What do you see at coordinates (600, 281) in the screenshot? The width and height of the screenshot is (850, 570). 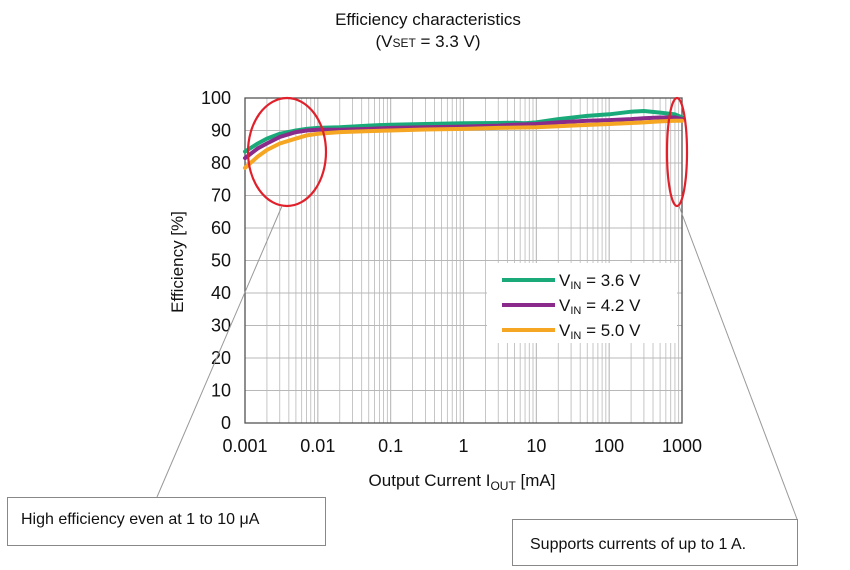 I see `legend-label: VIN = 3.6 V` at bounding box center [600, 281].